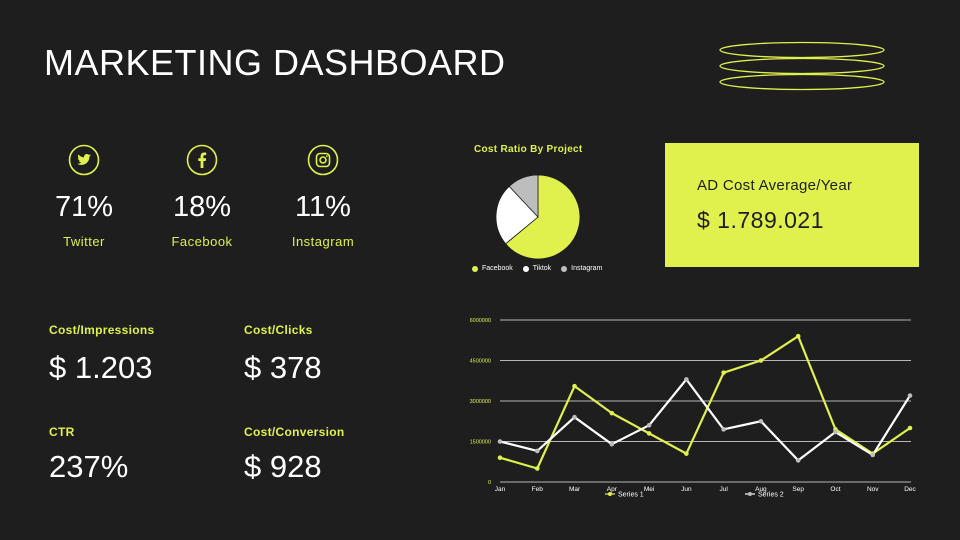 The image size is (960, 540). I want to click on pie-legend: Facebook Tiktok Instagram, so click(537, 268).